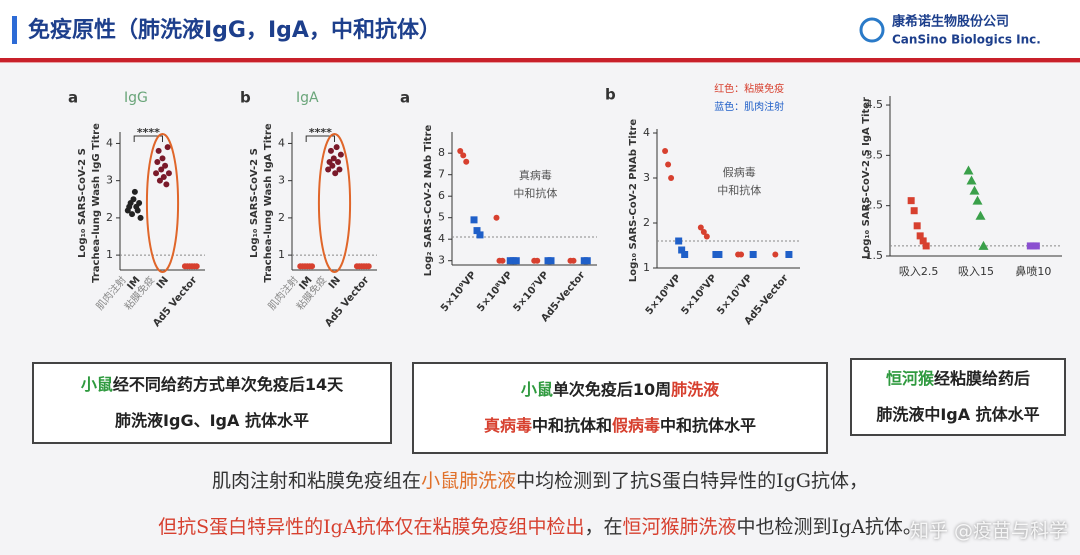 The width and height of the screenshot is (1080, 555). What do you see at coordinates (281, 254) in the screenshot?
I see `y-tick-label: 1` at bounding box center [281, 254].